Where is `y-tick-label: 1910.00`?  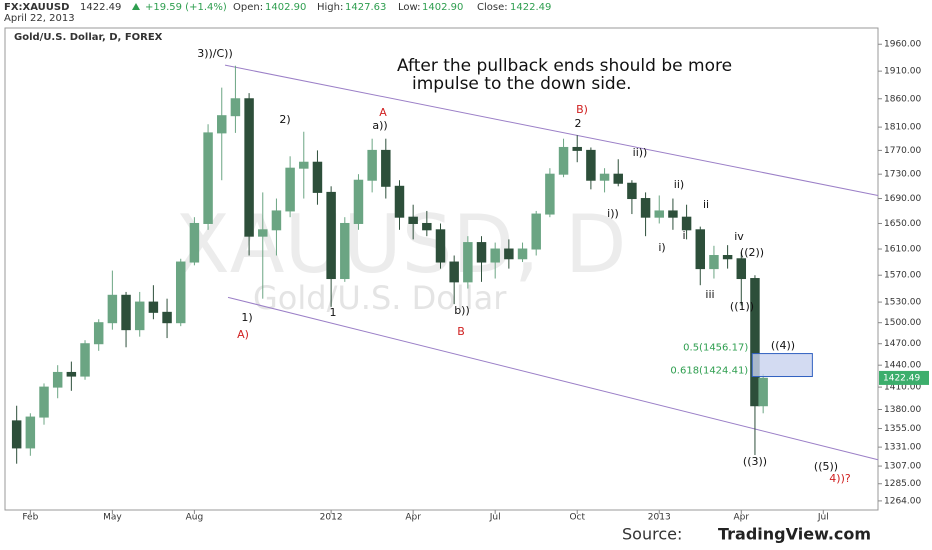 y-tick-label: 1910.00 is located at coordinates (902, 72).